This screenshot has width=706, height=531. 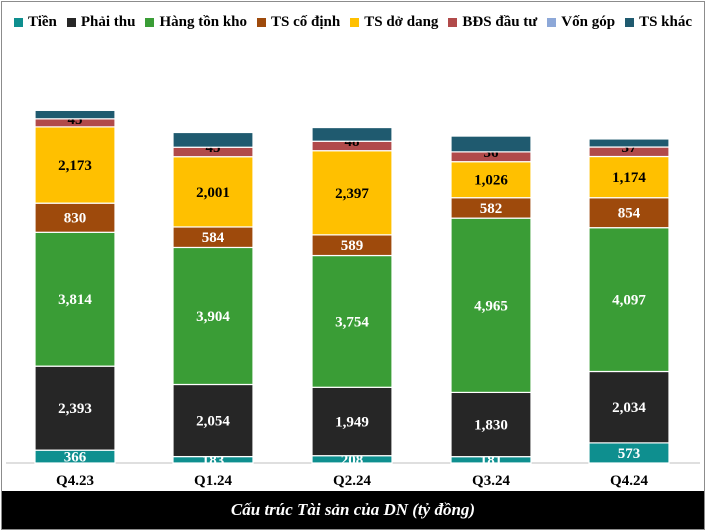 What do you see at coordinates (352, 481) in the screenshot?
I see `x-tick-label: Q2.24` at bounding box center [352, 481].